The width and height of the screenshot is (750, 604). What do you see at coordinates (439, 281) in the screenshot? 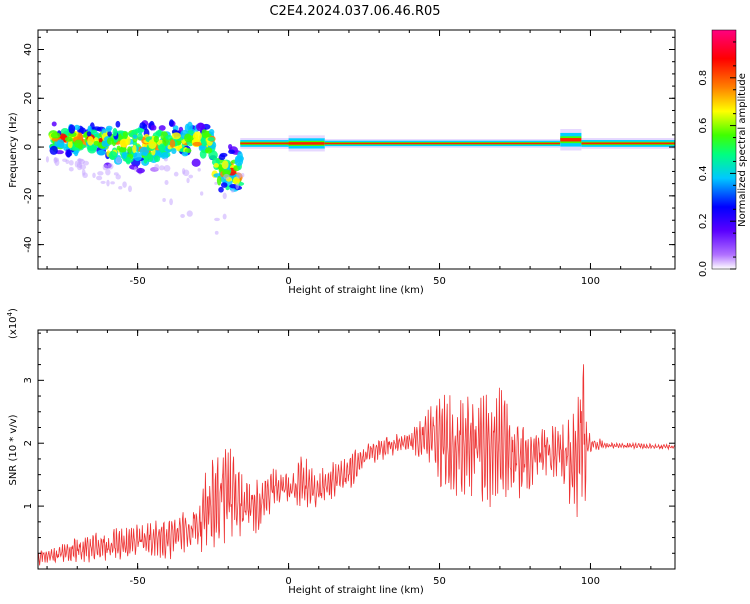
I see `spectrogram-x-tick-label: 50` at bounding box center [439, 281].